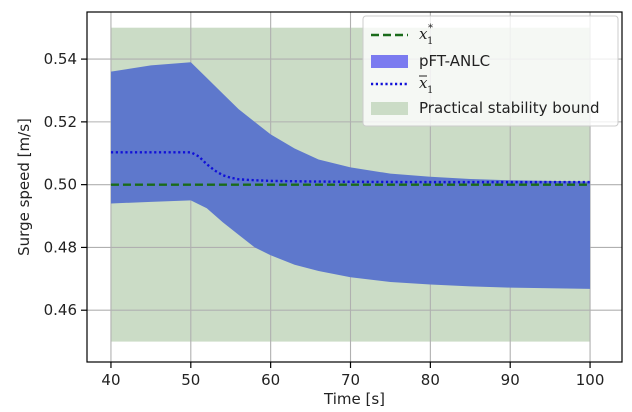 The image size is (632, 412). Describe the element at coordinates (24, 187) in the screenshot. I see `y-axis-label: Surge speed [m/s]` at that location.